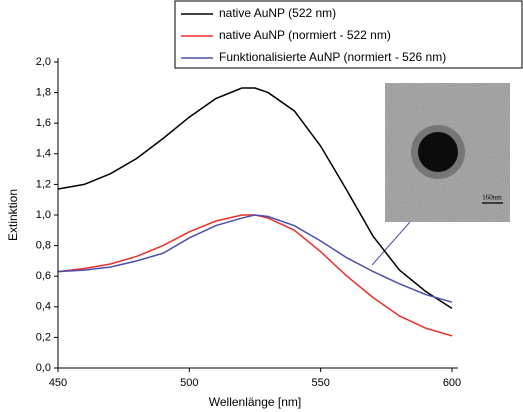 The height and width of the screenshot is (412, 523). What do you see at coordinates (43, 123) in the screenshot?
I see `y-tick-label: 1,6` at bounding box center [43, 123].